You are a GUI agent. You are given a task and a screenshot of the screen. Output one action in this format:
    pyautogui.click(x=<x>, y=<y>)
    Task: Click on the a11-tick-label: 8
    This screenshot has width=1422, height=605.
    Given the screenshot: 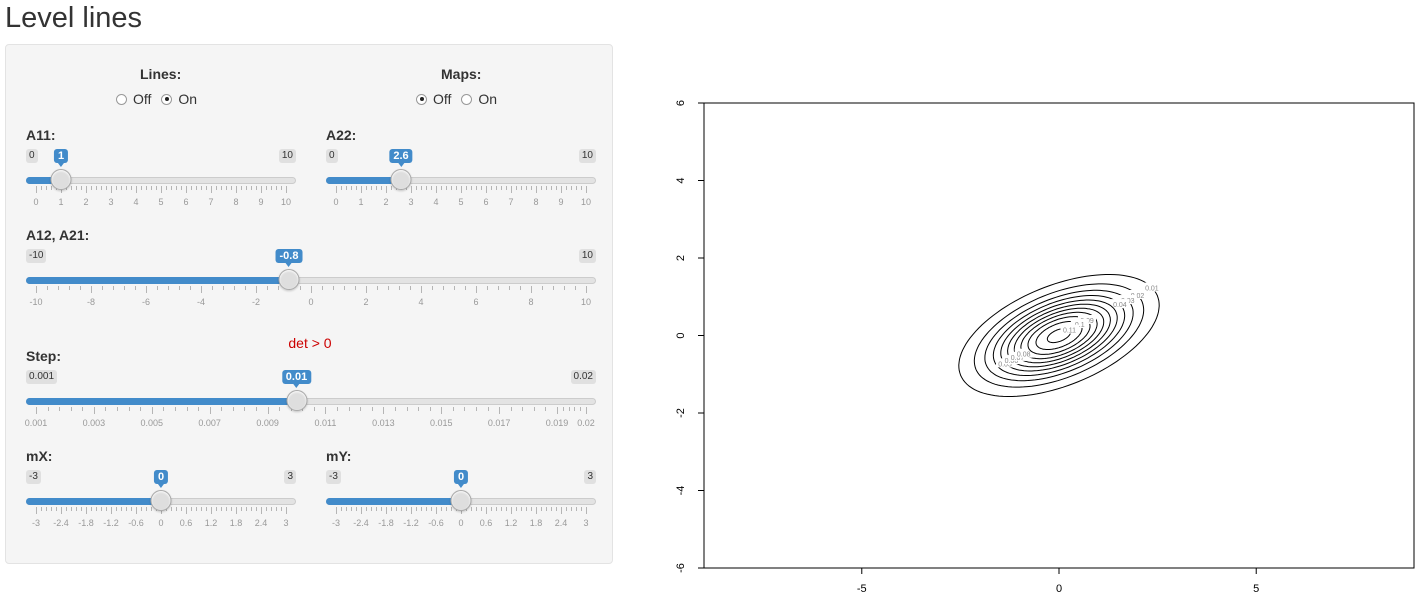 What is the action you would take?
    pyautogui.click(x=236, y=202)
    